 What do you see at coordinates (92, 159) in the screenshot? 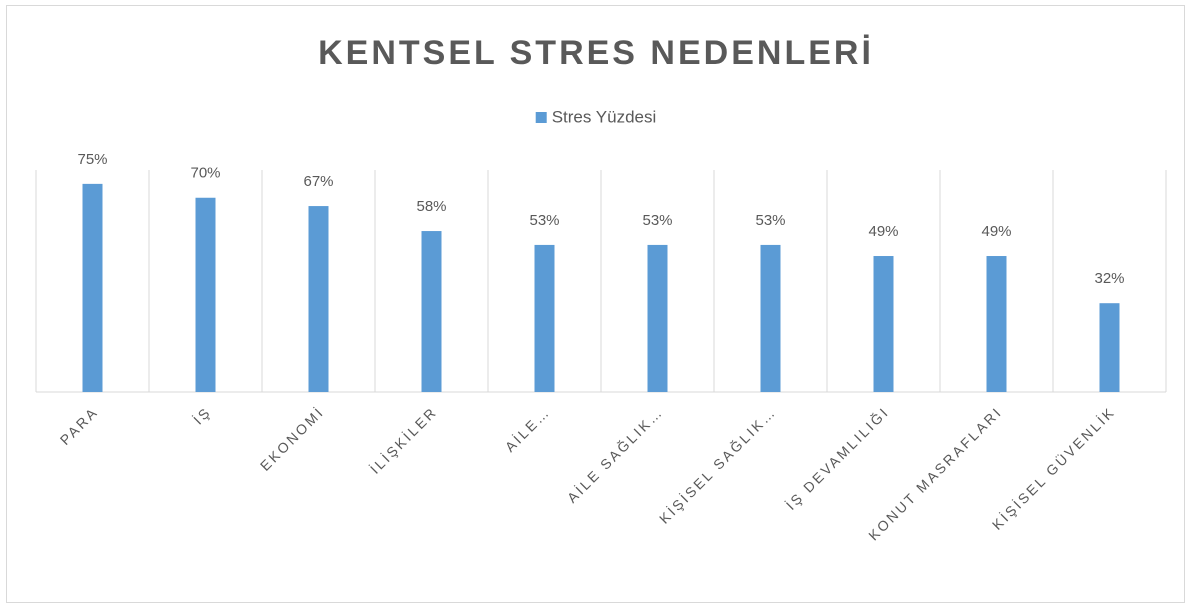
I see `data-label: 75%` at bounding box center [92, 159].